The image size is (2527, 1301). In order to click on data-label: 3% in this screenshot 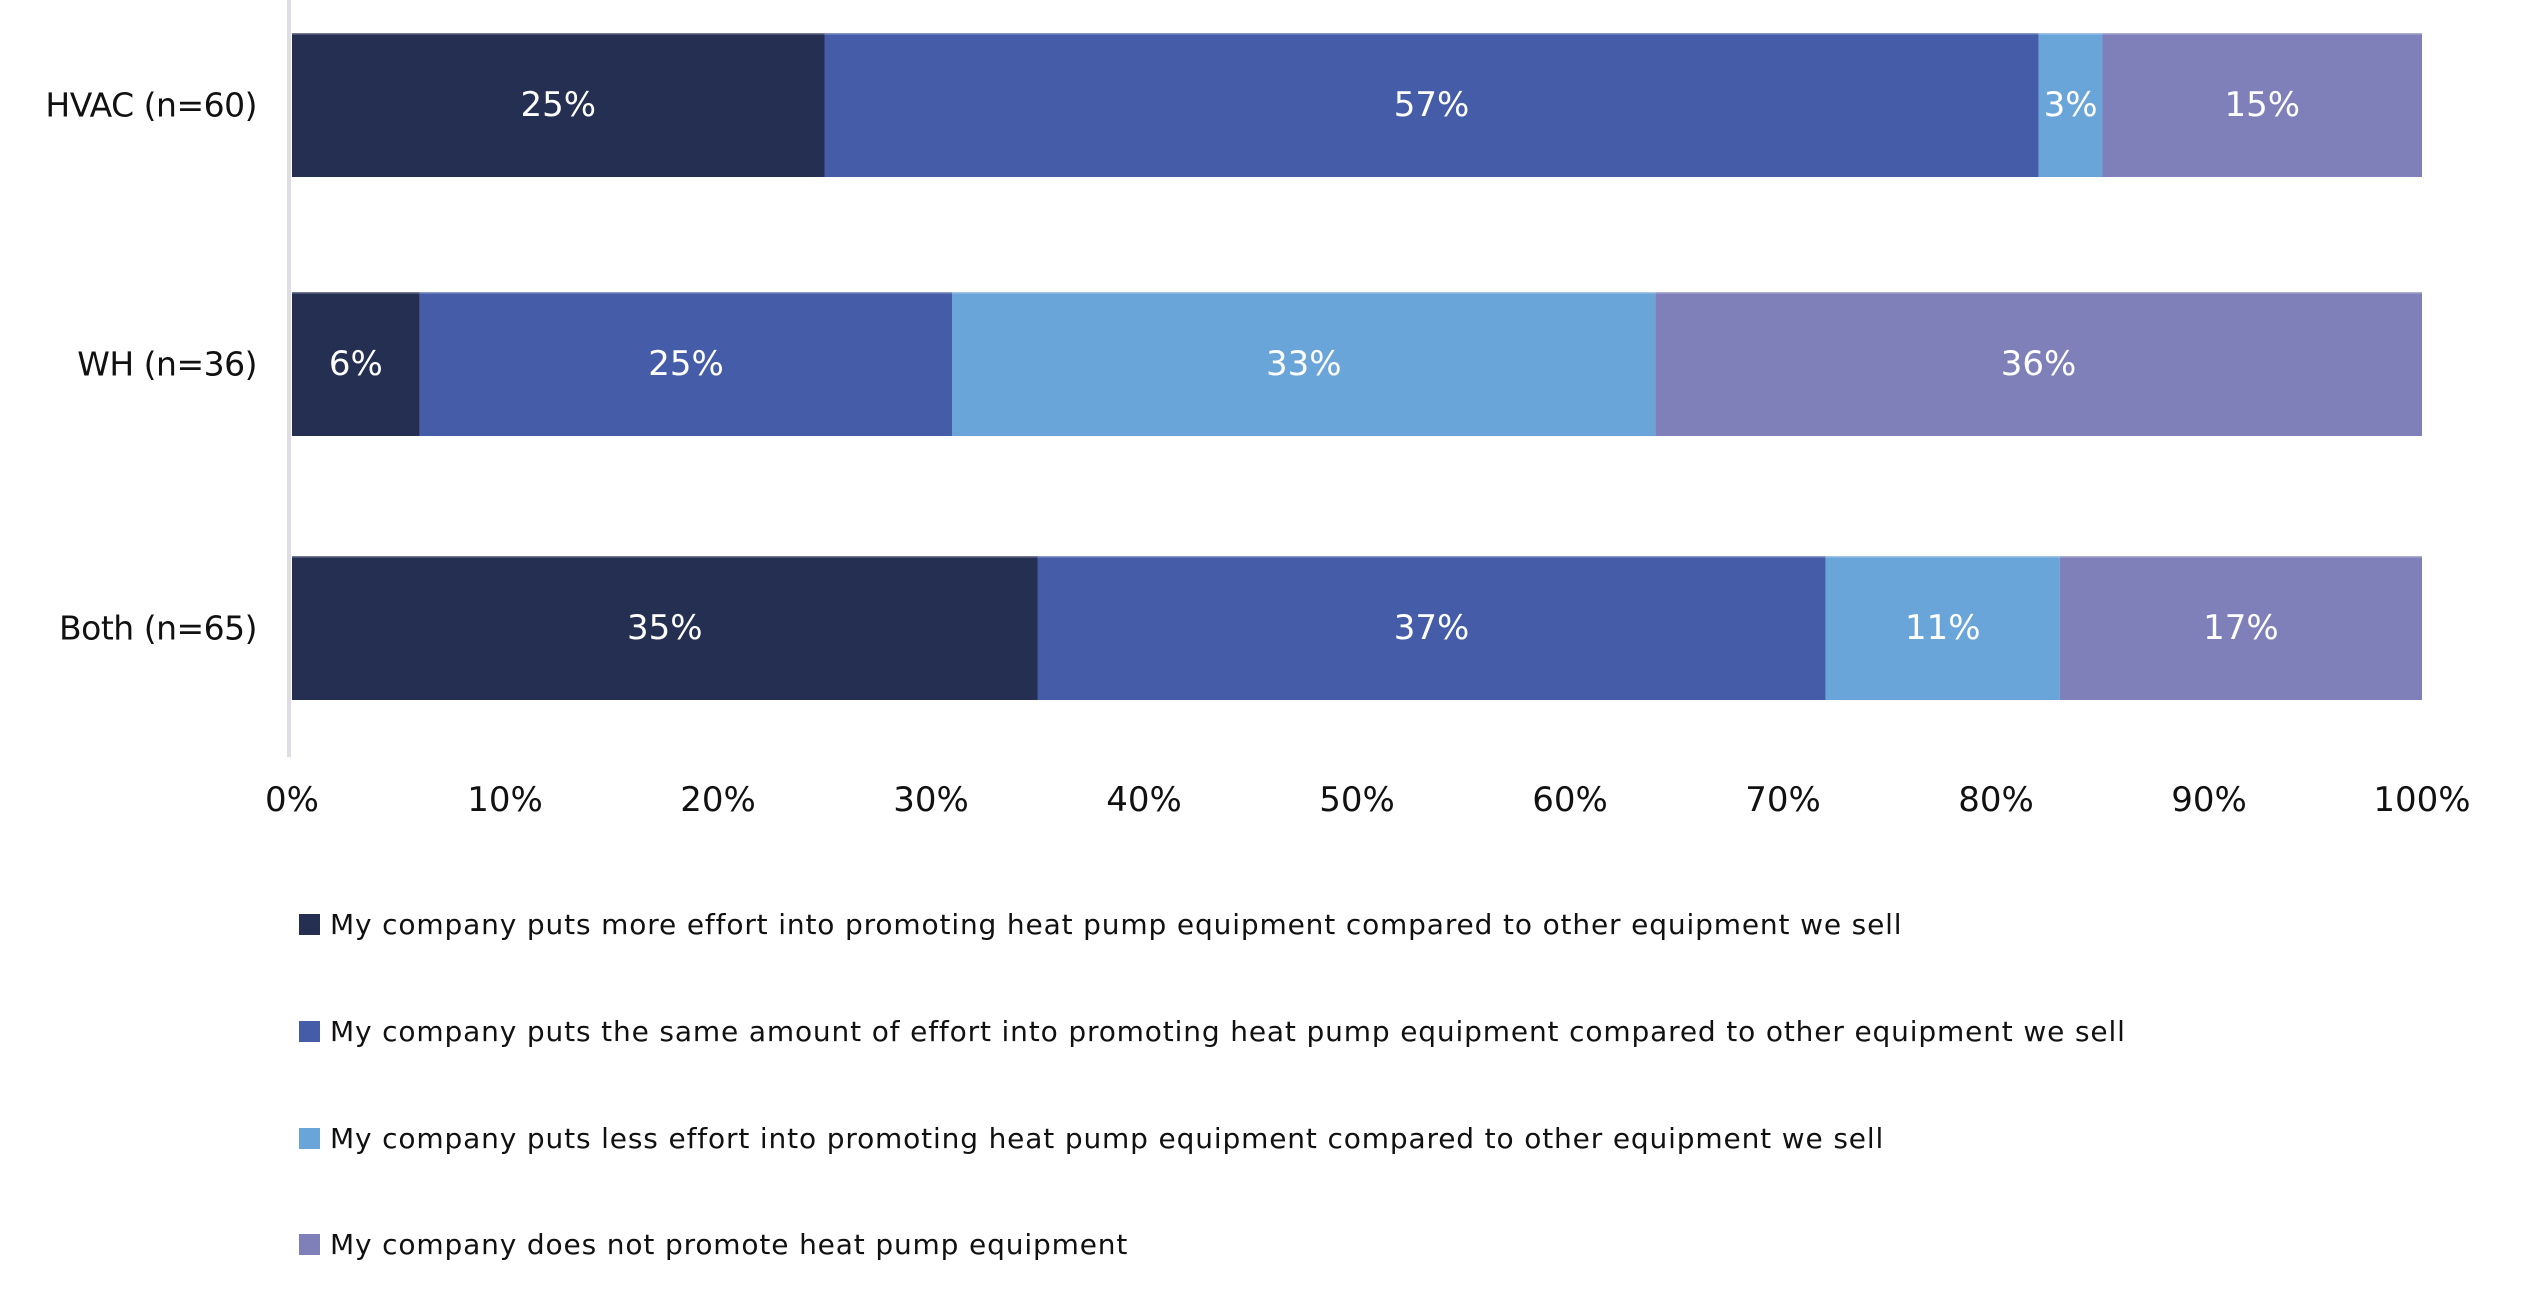, I will do `click(2071, 105)`.